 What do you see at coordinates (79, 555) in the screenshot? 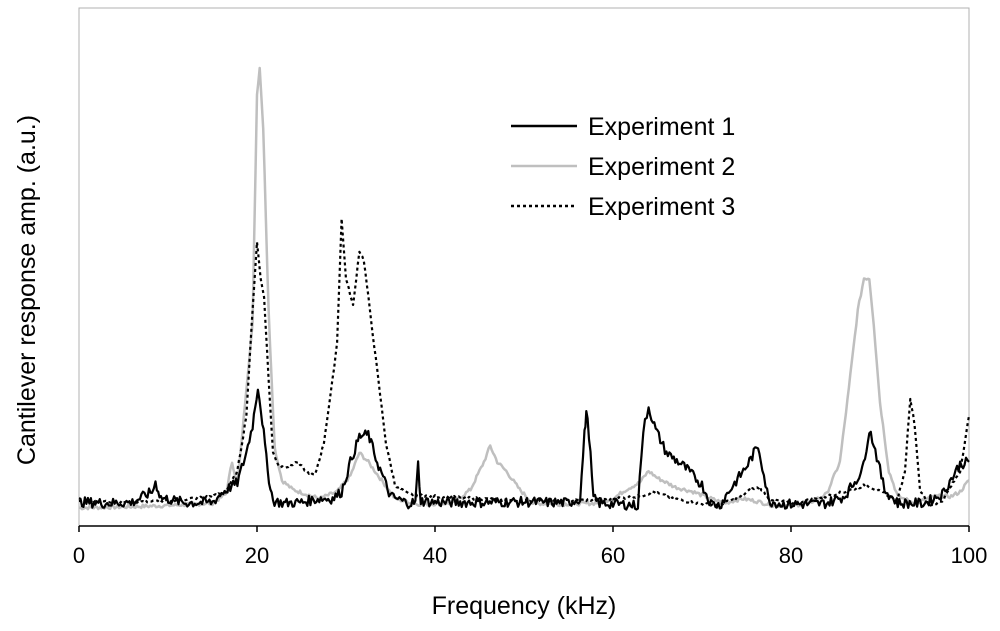
I see `x-tick-label: 0` at bounding box center [79, 555].